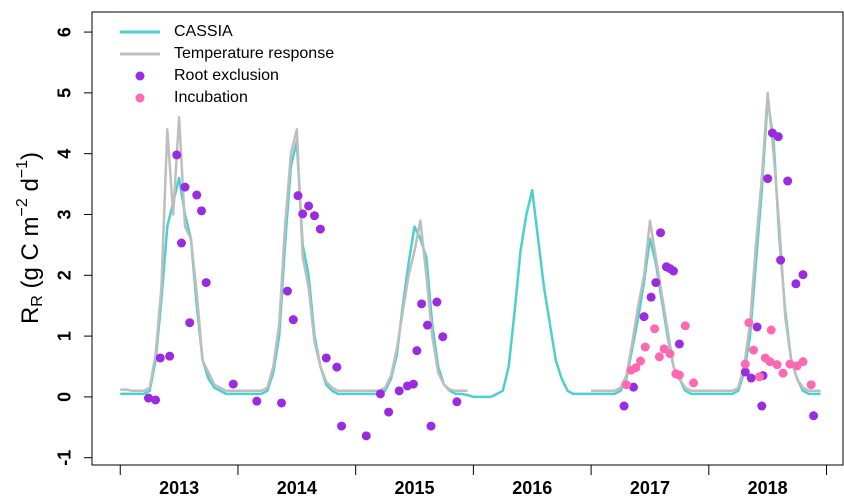 Image resolution: width=844 pixels, height=502 pixels. I want to click on legend-label: Temperature response, so click(254, 53).